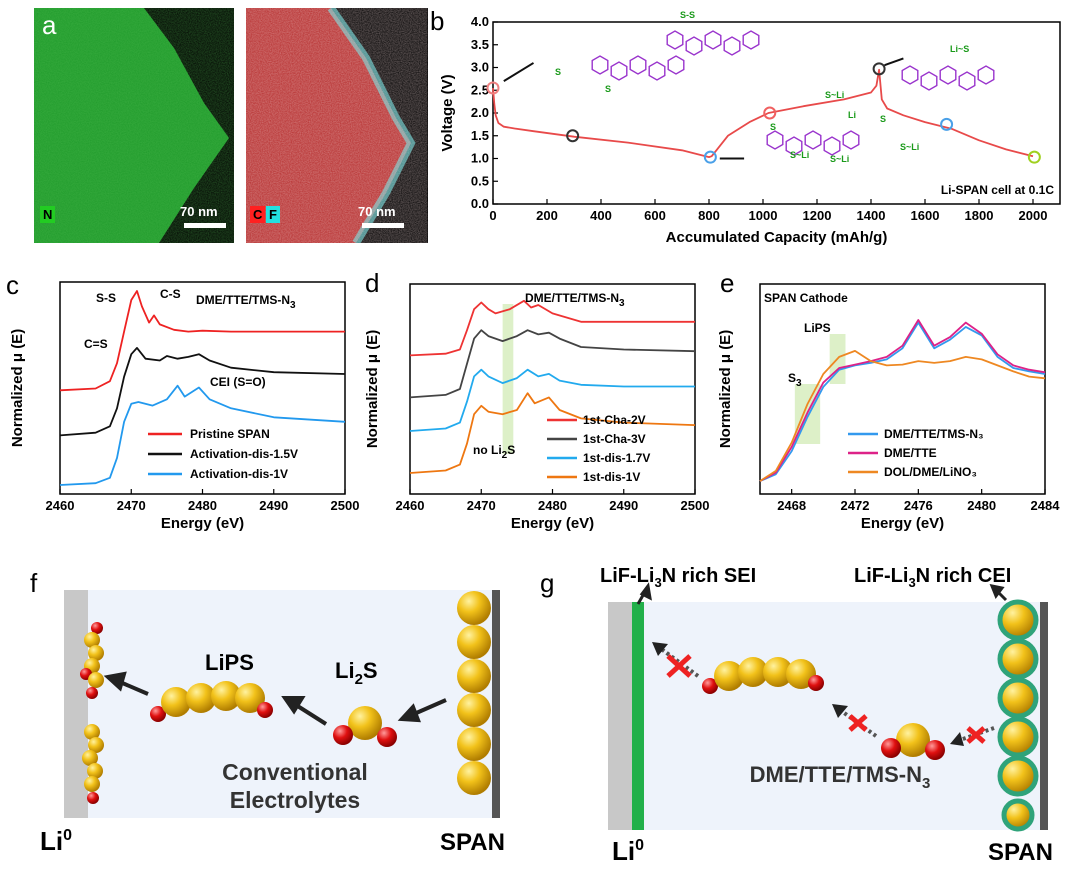 The height and width of the screenshot is (869, 1080). I want to click on x-tick-label: 1600, so click(925, 215).